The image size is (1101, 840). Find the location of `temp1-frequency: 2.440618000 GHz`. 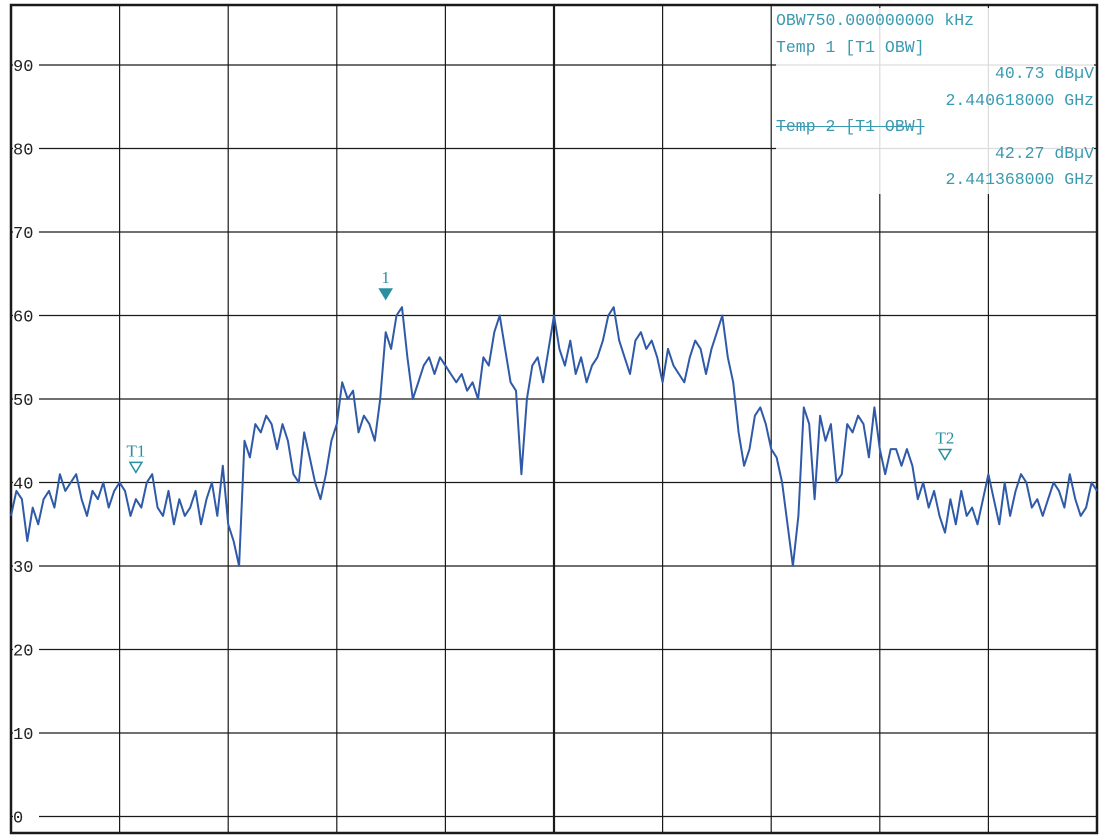

temp1-frequency: 2.440618000 GHz is located at coordinates (1019, 100).